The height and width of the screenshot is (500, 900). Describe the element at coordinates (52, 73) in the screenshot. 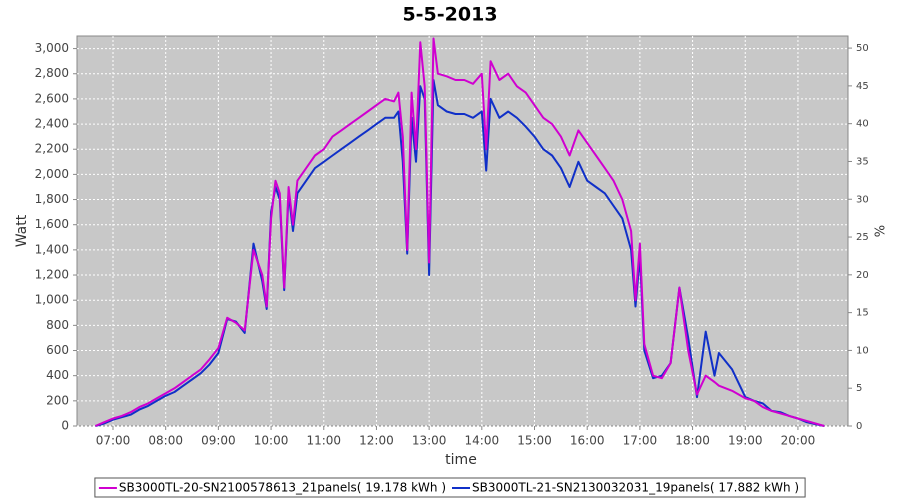

I see `y-tick-label: 2,800` at that location.